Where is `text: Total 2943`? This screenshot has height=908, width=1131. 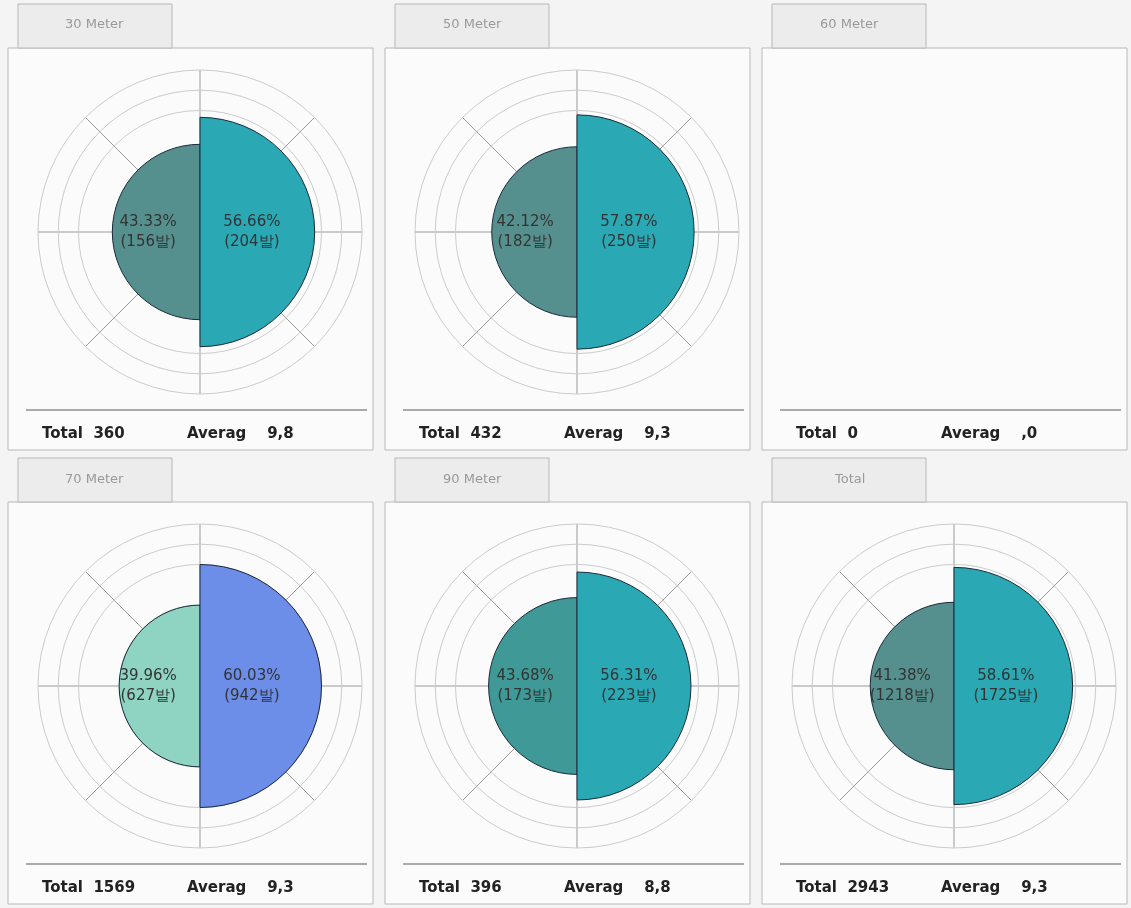 text: Total 2943 is located at coordinates (843, 887).